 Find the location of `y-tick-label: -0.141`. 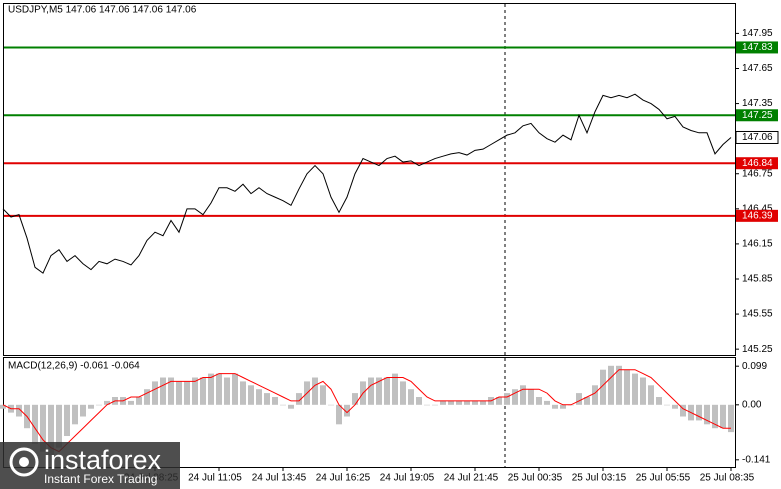

y-tick-label: -0.141 is located at coordinates (756, 459).